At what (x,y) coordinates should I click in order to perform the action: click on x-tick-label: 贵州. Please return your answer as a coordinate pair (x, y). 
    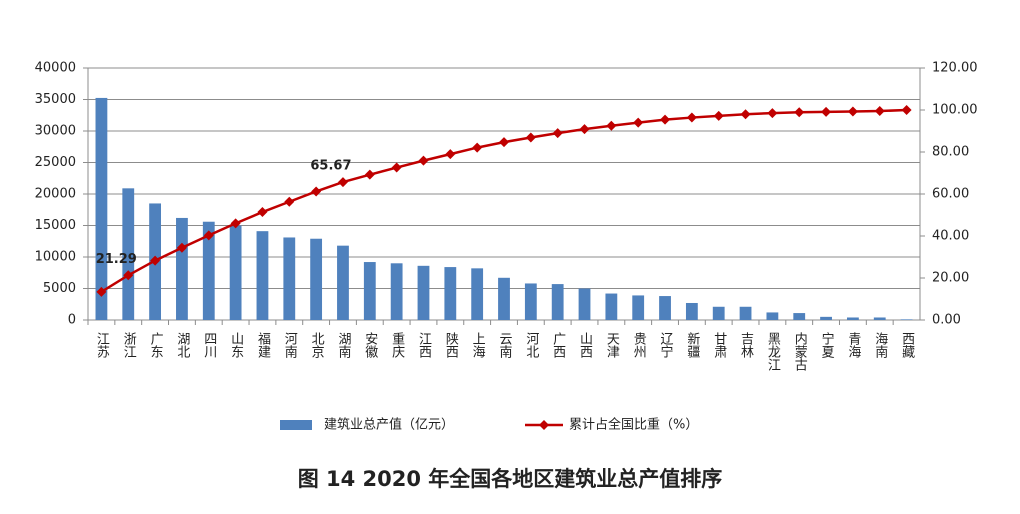
    Looking at the image, I should click on (639, 345).